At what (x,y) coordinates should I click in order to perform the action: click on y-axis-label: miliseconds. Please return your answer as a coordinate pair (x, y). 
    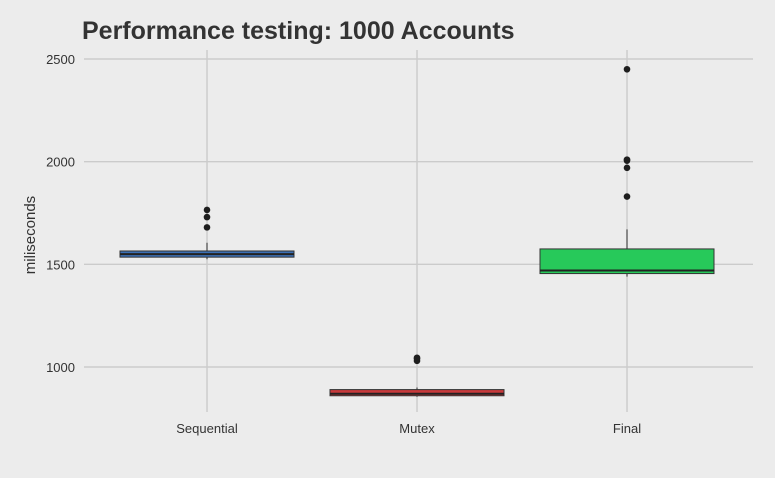
    Looking at the image, I should click on (30, 235).